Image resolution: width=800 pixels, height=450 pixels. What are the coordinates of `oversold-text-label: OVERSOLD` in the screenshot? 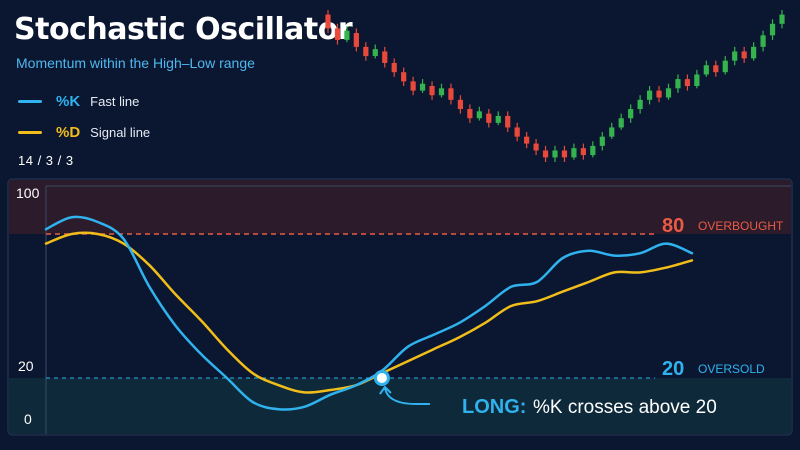 It's located at (731, 369).